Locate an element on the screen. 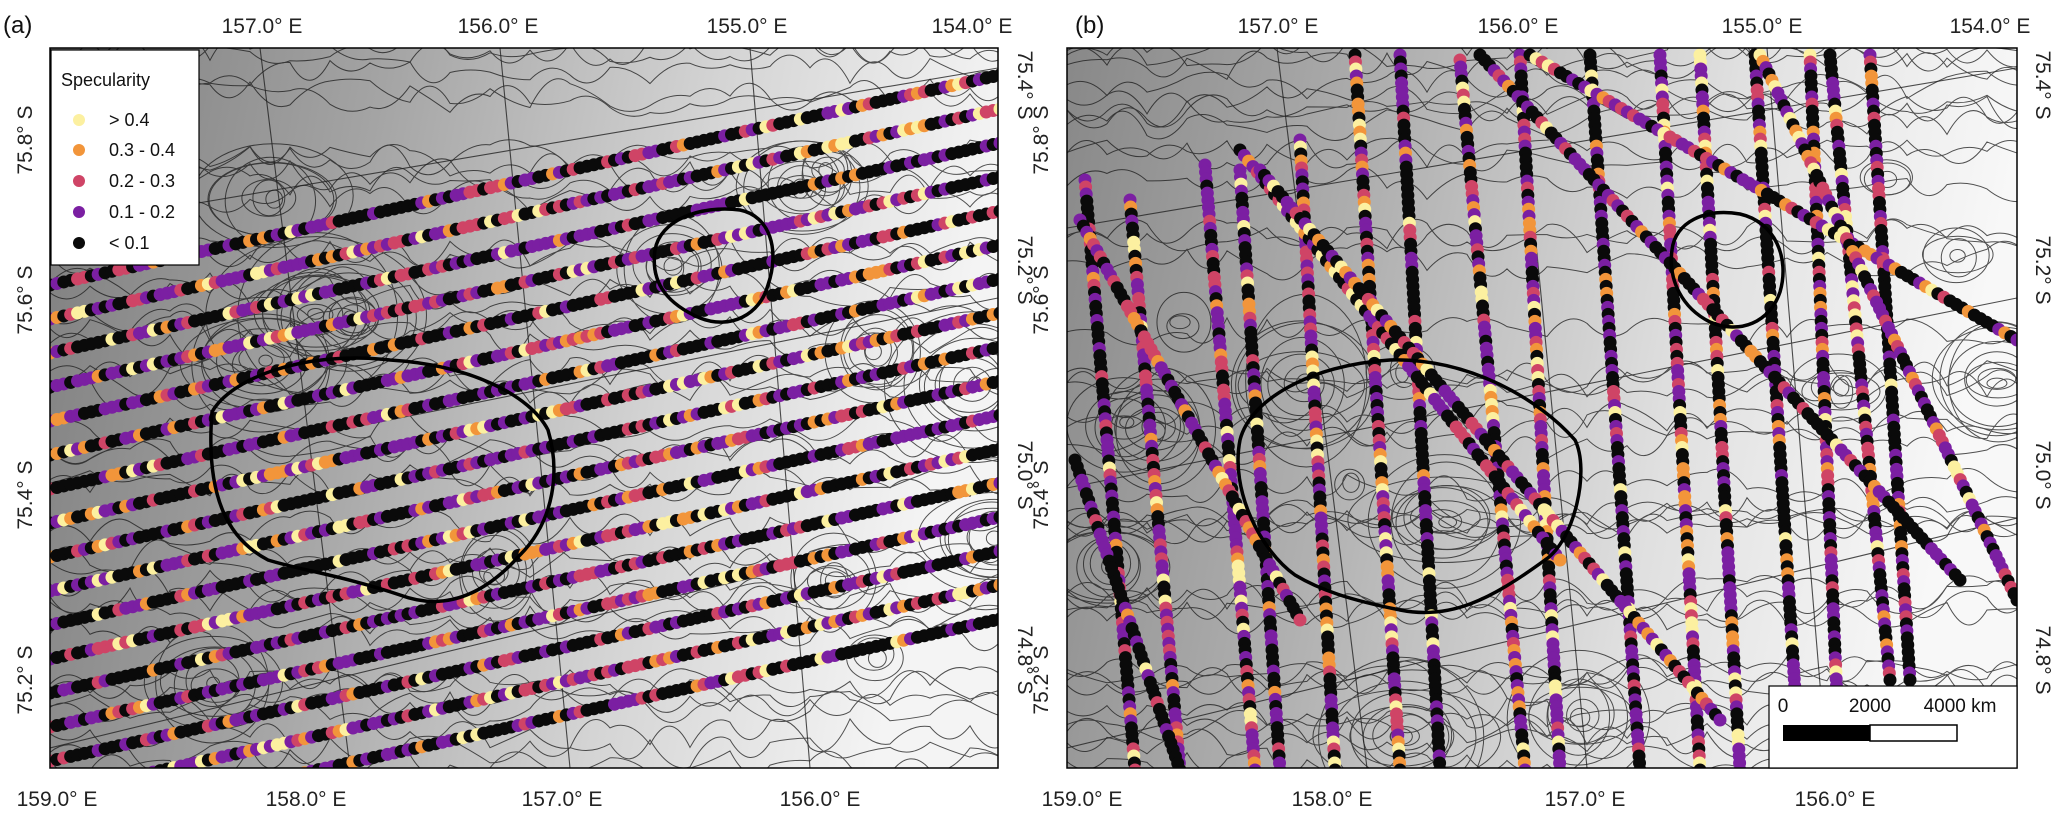  graticule-line is located at coordinates (1542, 148).